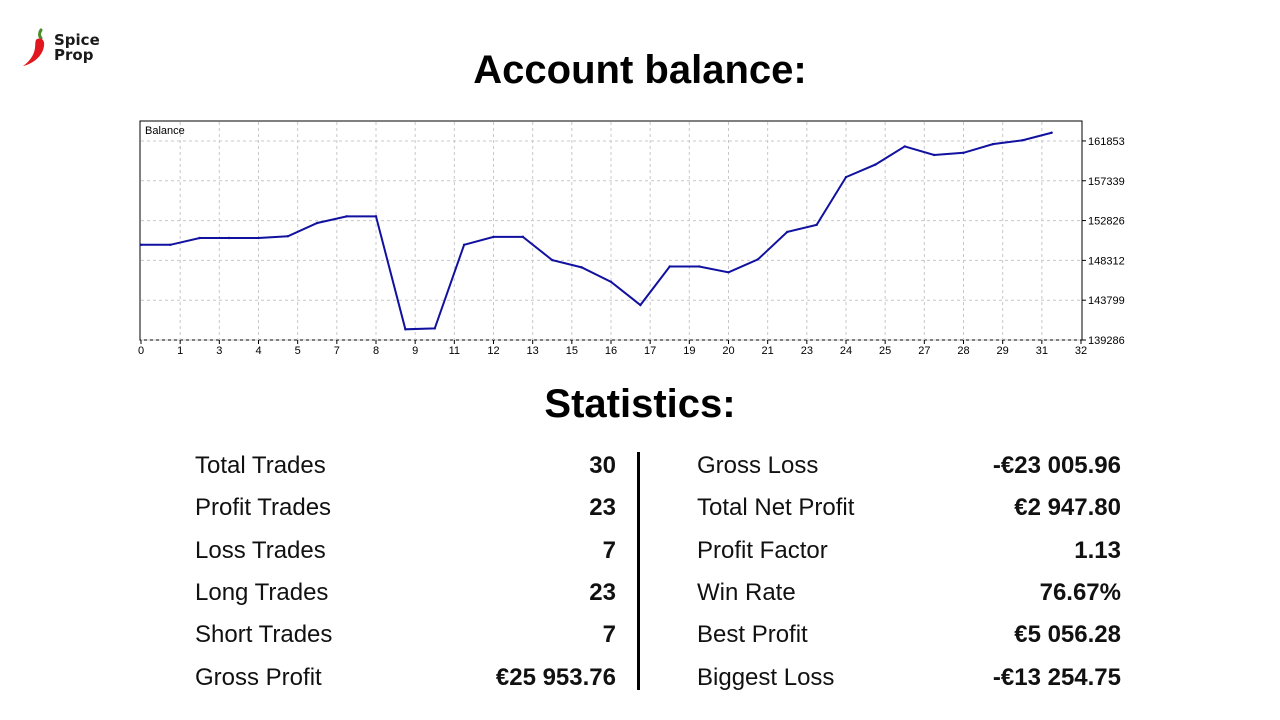 Image resolution: width=1280 pixels, height=720 pixels. I want to click on x-tick-label: 31, so click(1042, 351).